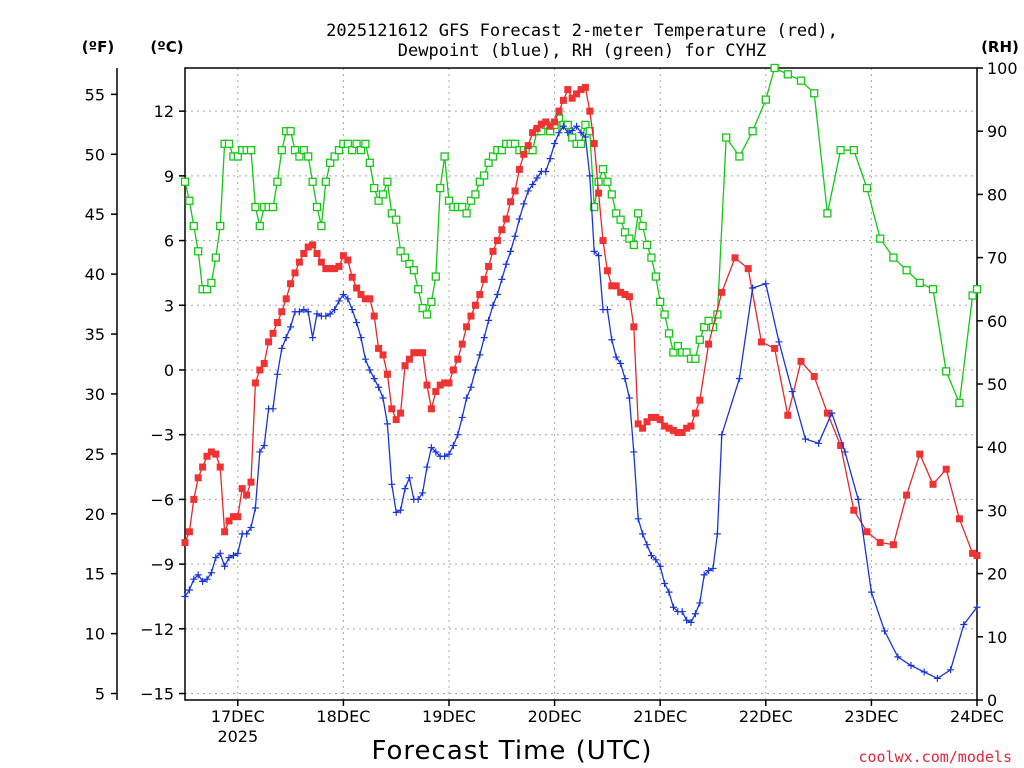 This screenshot has width=1024, height=768. Describe the element at coordinates (162, 499) in the screenshot. I see `celsius-tick-label: −6` at that location.